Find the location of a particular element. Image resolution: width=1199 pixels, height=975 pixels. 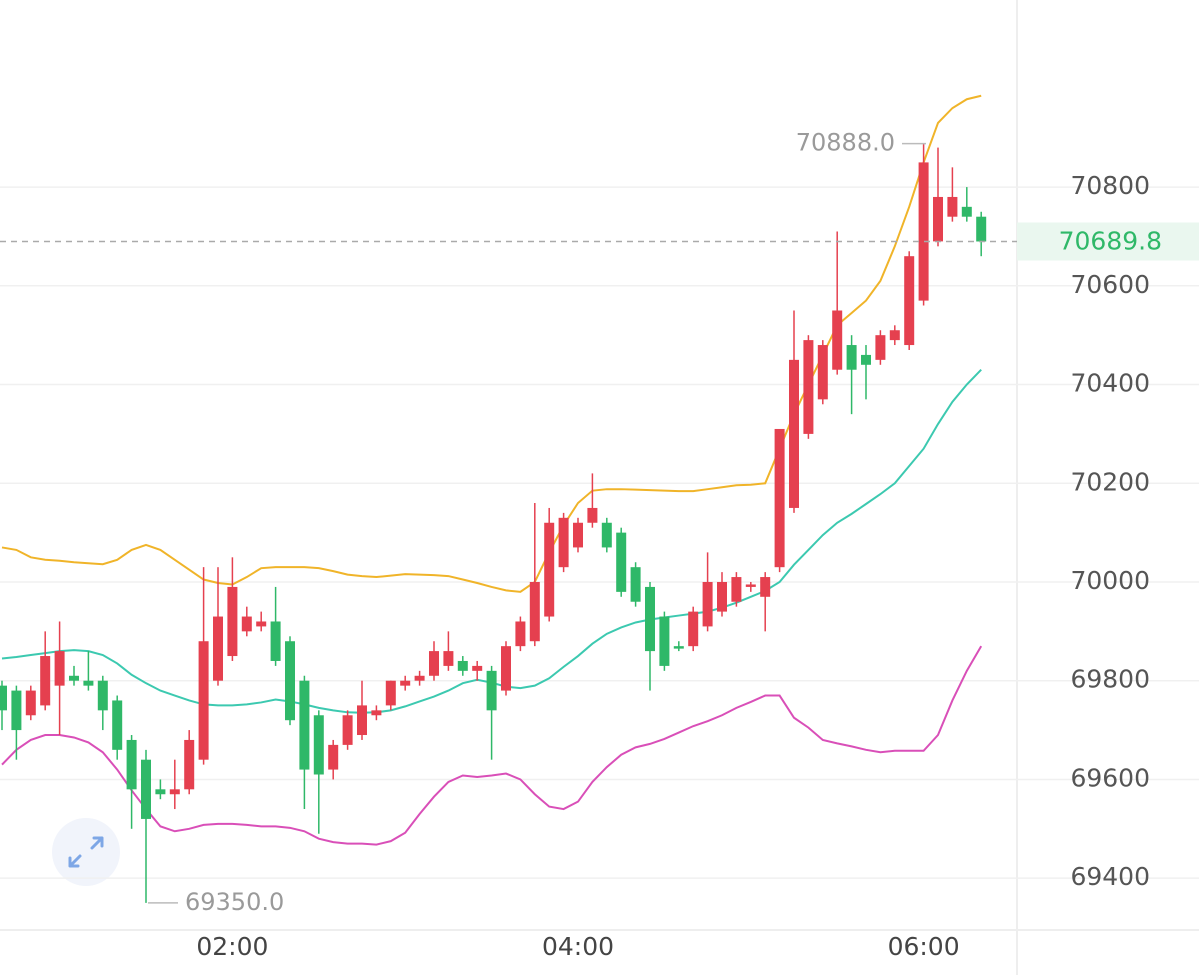

y-tick-label: 70000 is located at coordinates (1110, 580).